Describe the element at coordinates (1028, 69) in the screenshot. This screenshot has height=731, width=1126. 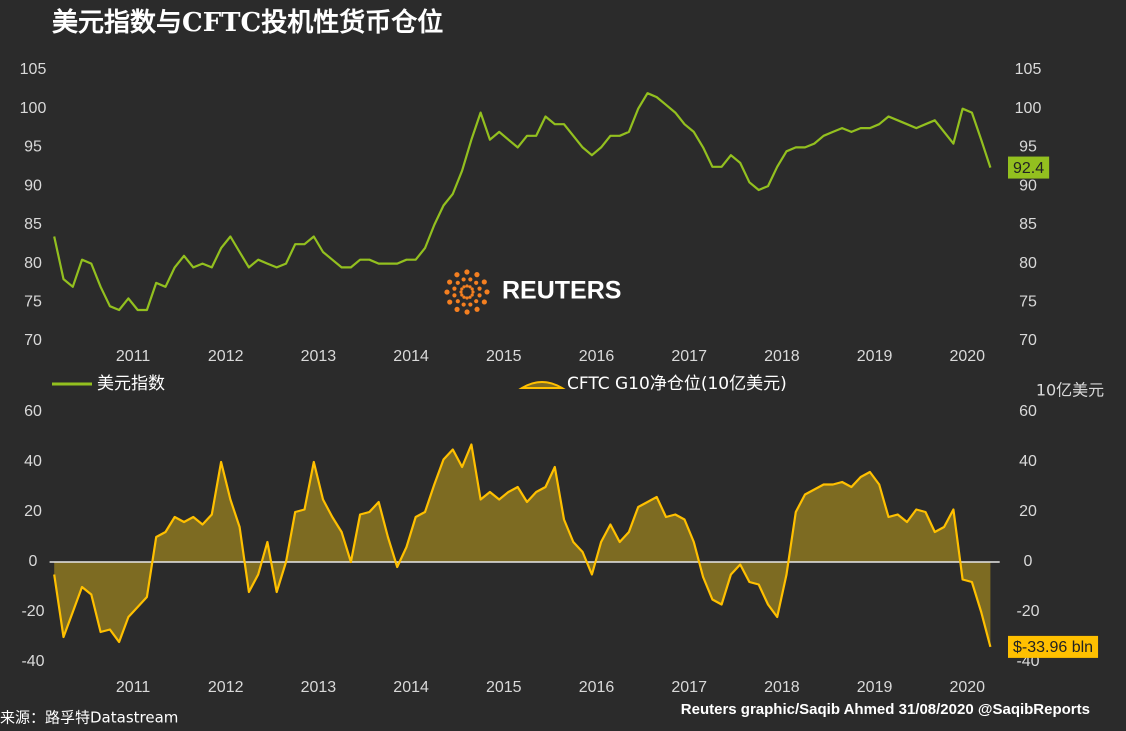
I see `y2-tick-label: 105` at that location.